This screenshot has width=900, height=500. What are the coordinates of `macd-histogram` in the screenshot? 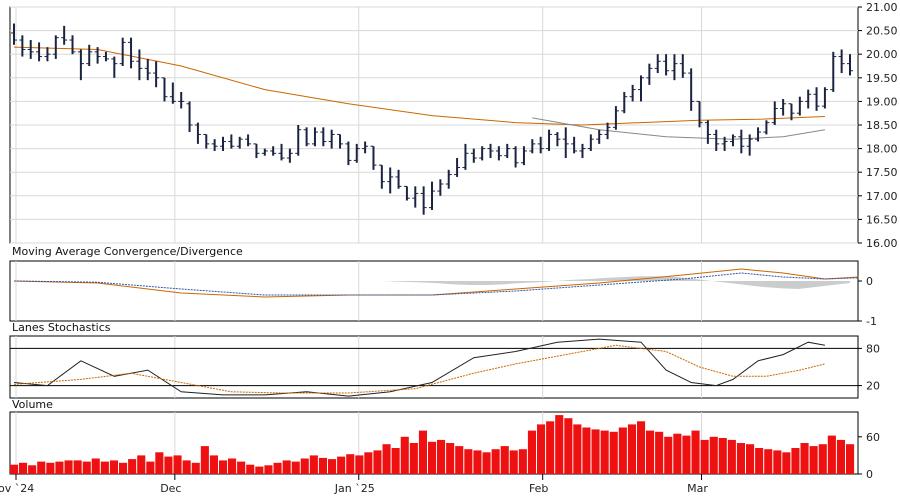 It's located at (599, 282).